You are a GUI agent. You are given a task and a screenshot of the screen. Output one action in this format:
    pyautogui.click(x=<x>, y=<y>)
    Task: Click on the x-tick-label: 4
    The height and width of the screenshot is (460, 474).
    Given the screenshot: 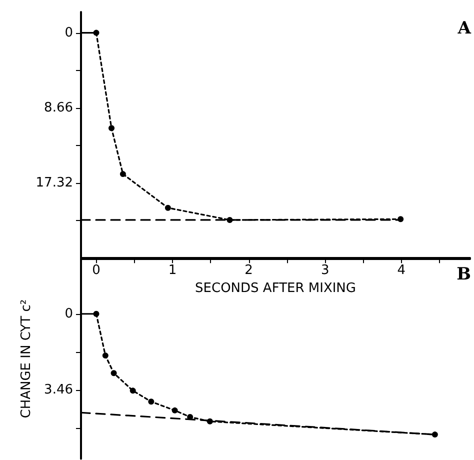 What is the action you would take?
    pyautogui.click(x=401, y=270)
    